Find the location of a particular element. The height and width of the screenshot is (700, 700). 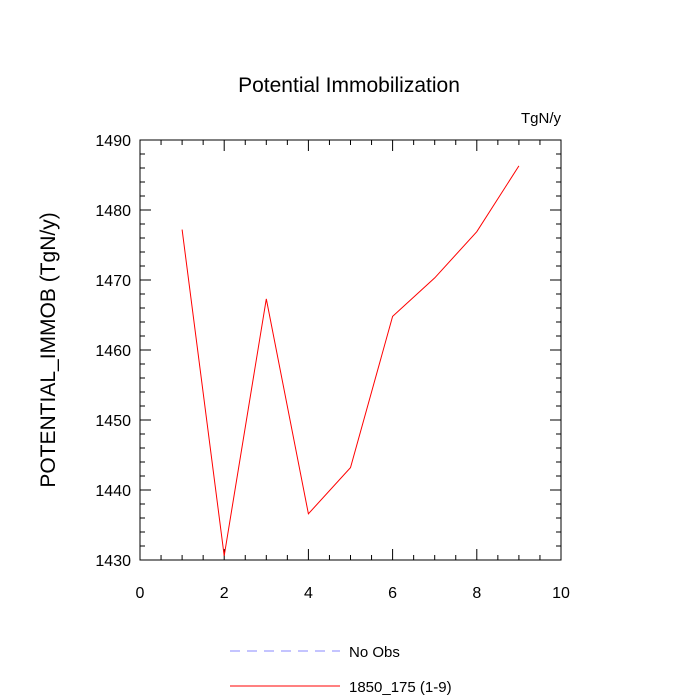

y-tick-label: 1460 is located at coordinates (113, 351).